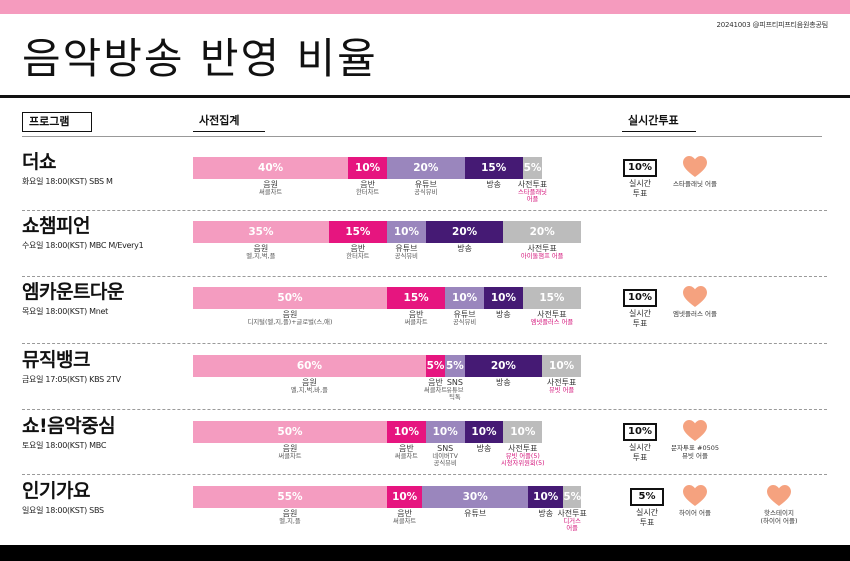 This screenshot has height=561, width=850. I want to click on bar-segment: 55%, so click(290, 497).